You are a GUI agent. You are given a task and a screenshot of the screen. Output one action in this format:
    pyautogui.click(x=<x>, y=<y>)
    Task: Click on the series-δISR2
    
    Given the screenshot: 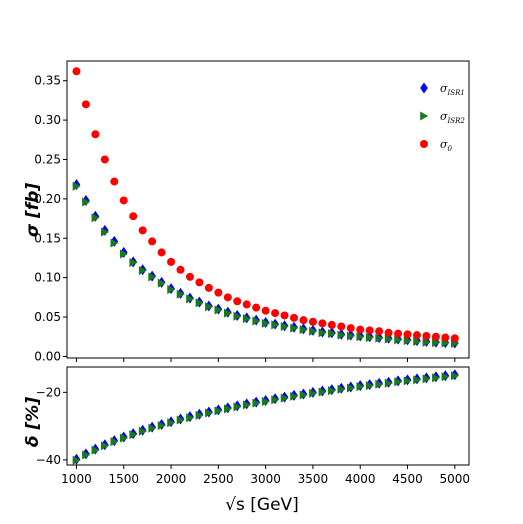 What is the action you would take?
    pyautogui.click(x=266, y=418)
    